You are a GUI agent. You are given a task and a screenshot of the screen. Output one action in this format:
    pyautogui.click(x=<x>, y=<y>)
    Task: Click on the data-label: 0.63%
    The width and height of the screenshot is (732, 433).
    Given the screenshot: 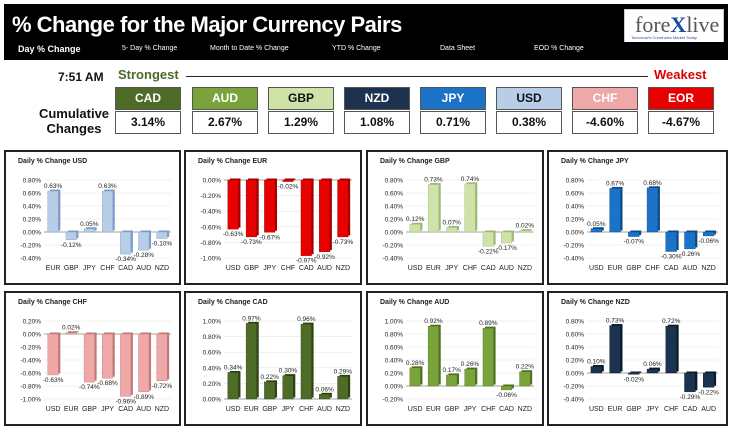 What is the action you would take?
    pyautogui.click(x=53, y=186)
    